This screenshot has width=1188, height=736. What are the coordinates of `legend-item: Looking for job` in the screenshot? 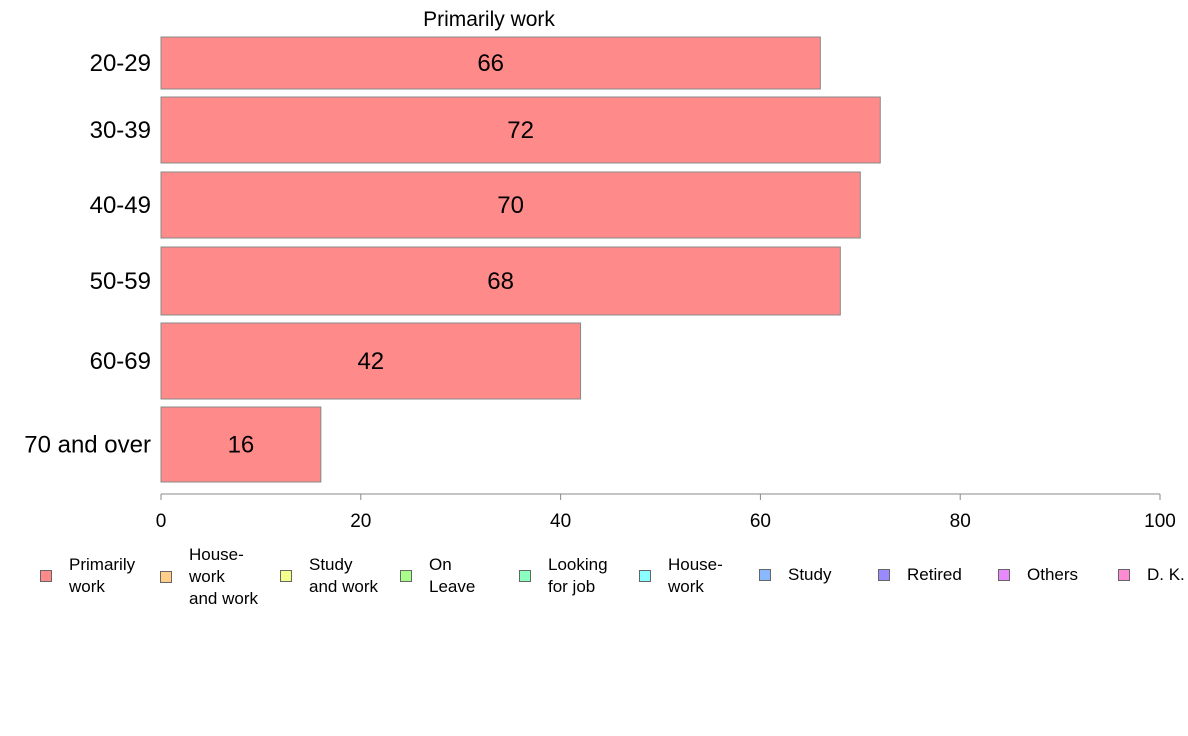 It's located at (563, 576).